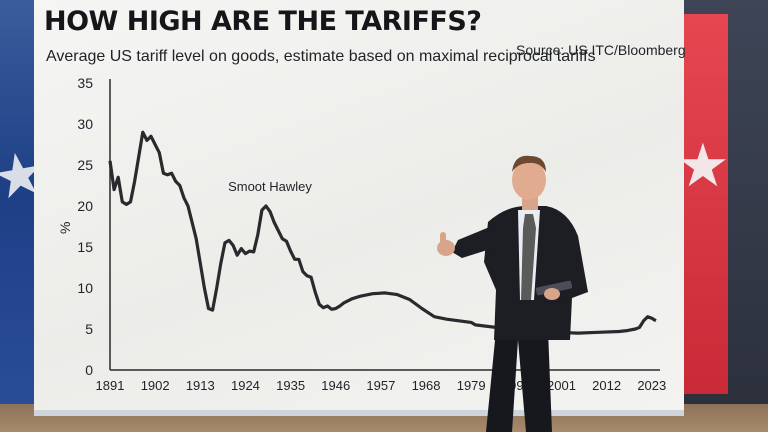  Describe the element at coordinates (85, 165) in the screenshot. I see `y-tick-label: 25` at that location.